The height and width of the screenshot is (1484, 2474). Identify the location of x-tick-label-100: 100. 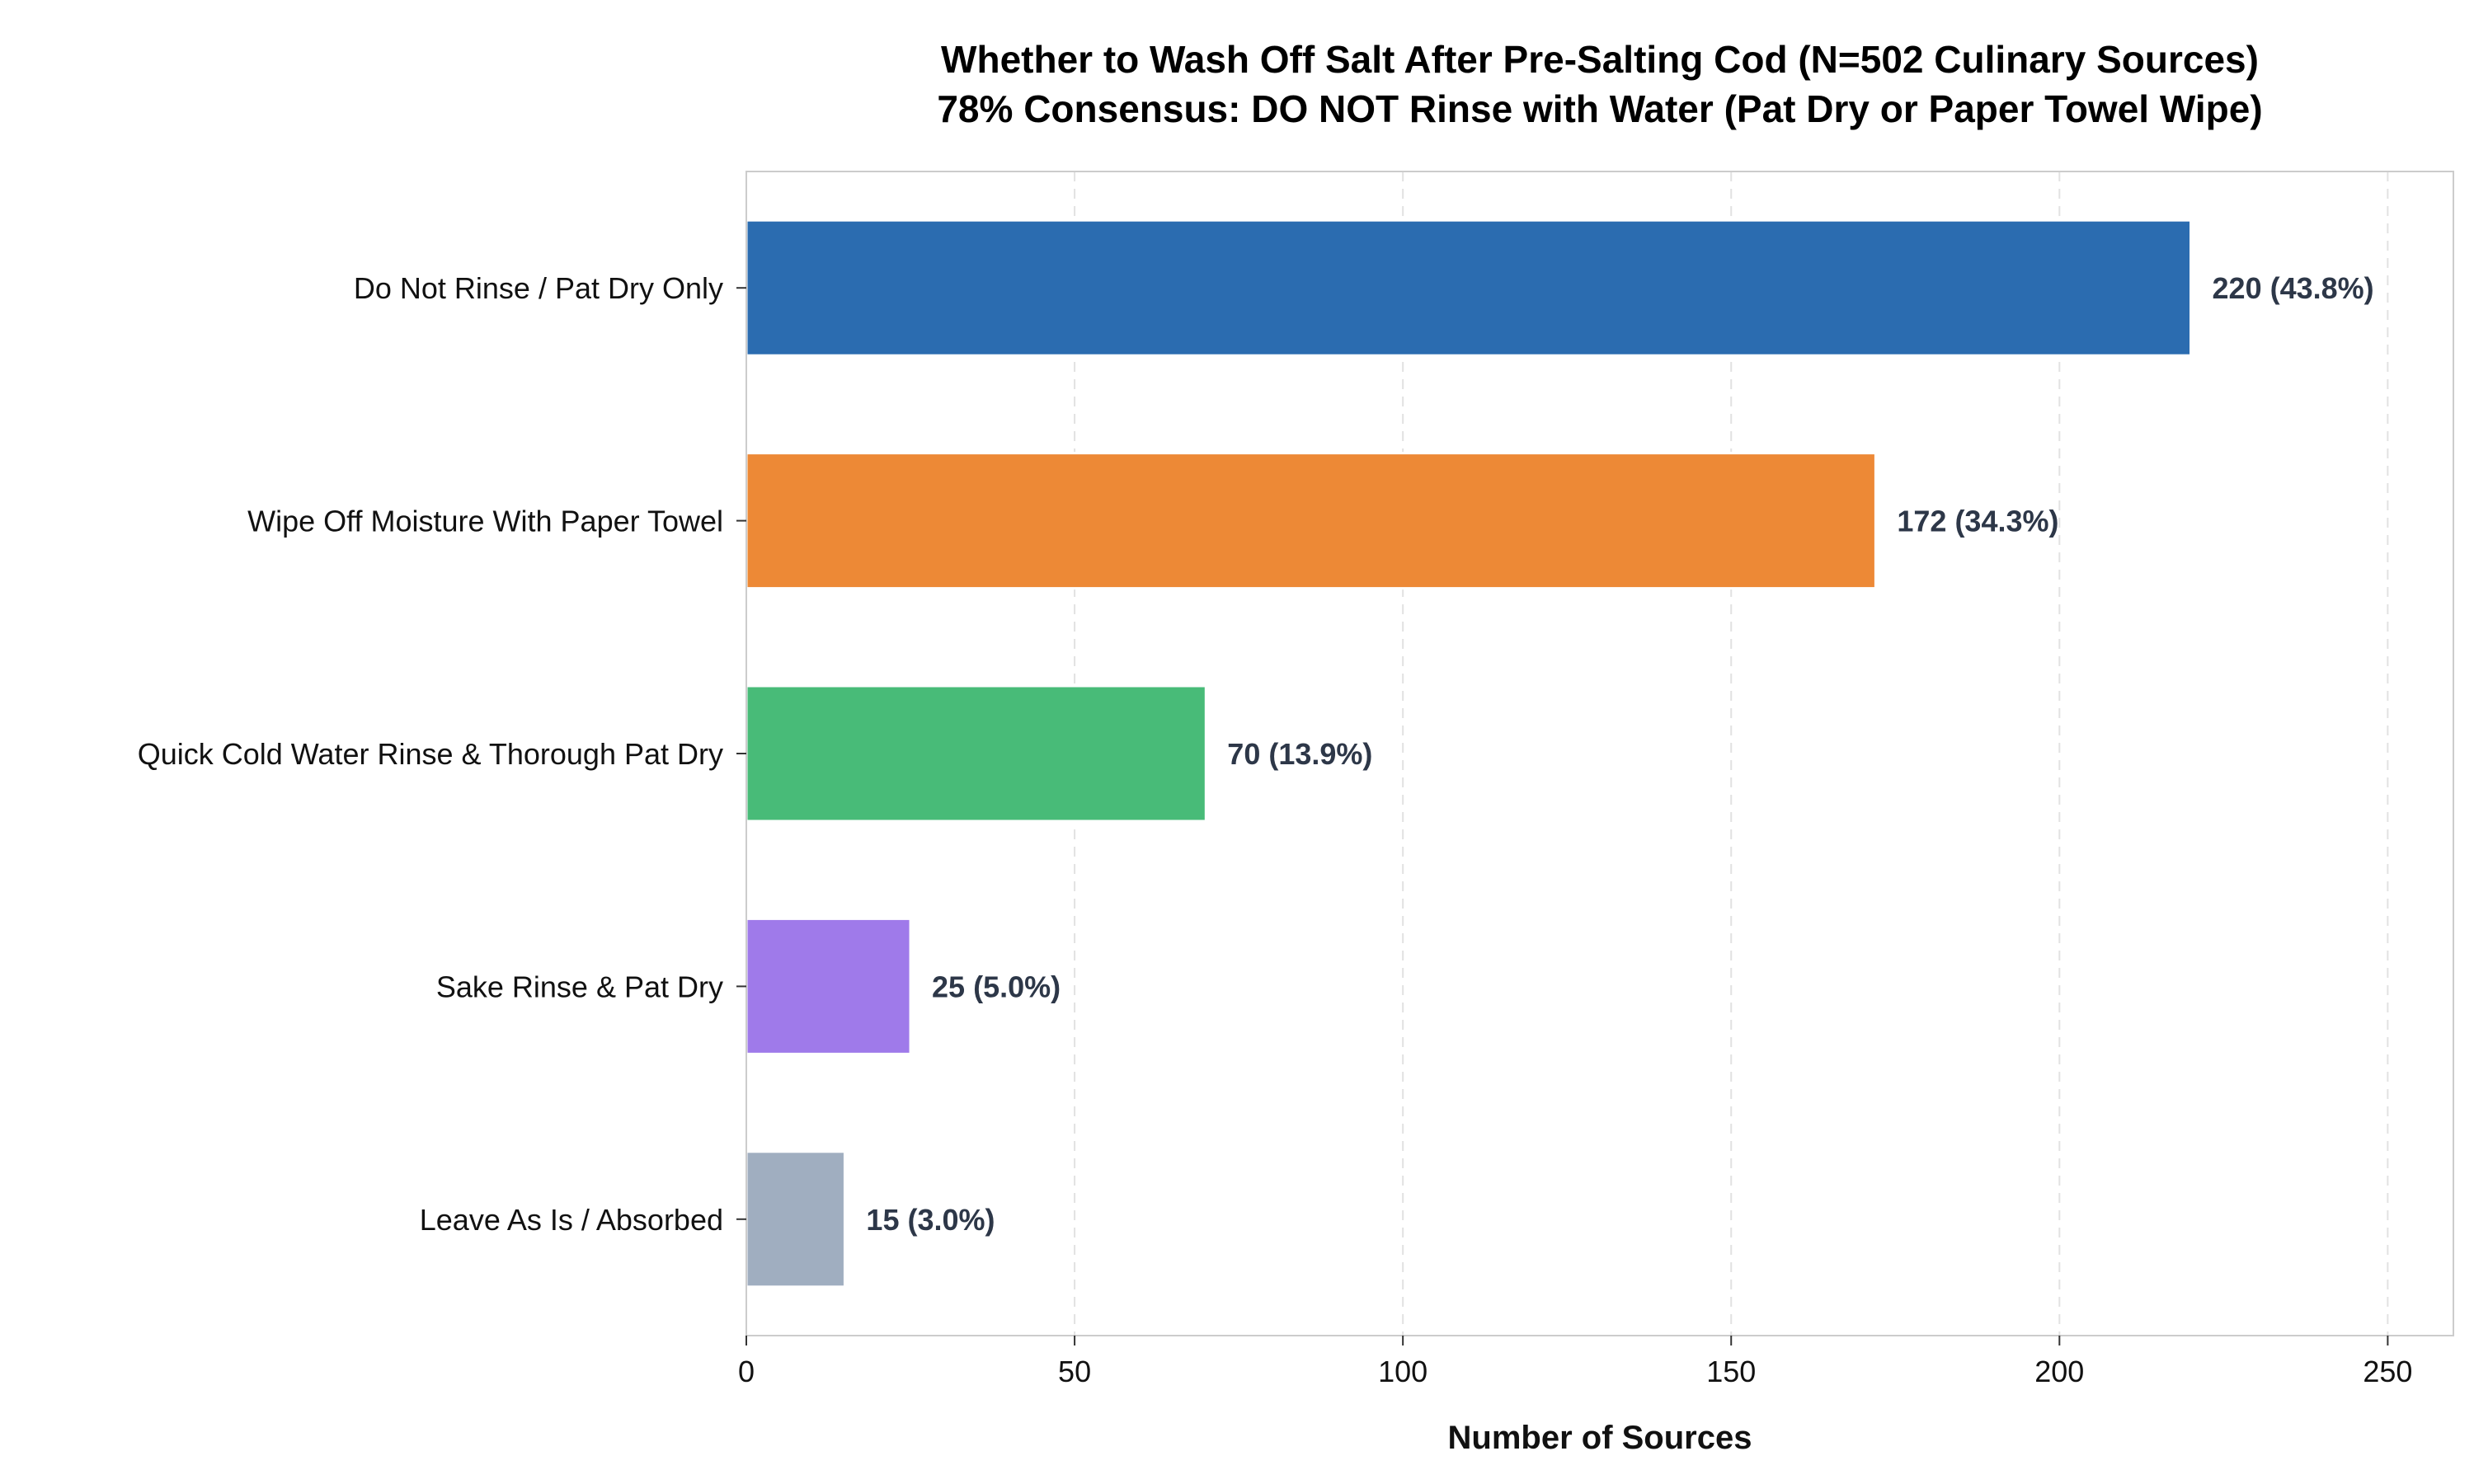
(1402, 1371).